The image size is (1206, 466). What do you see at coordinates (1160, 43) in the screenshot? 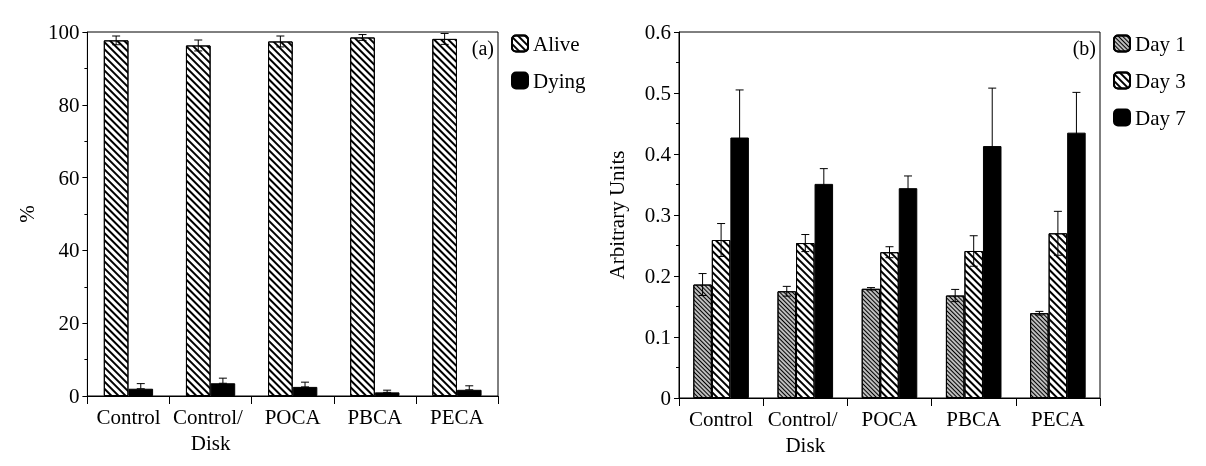
I see `legend-label: Day 1` at bounding box center [1160, 43].